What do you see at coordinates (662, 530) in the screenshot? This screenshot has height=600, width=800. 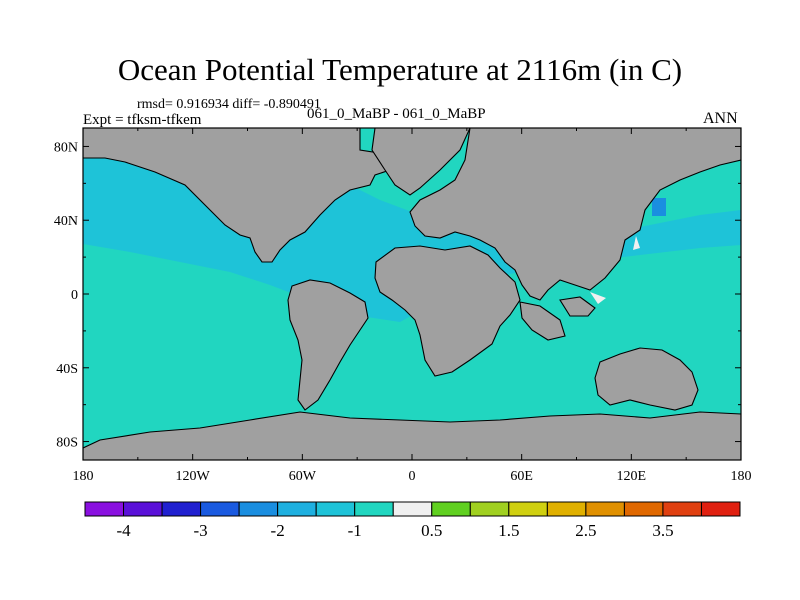 I see `colorbar-label: 3.5` at bounding box center [662, 530].